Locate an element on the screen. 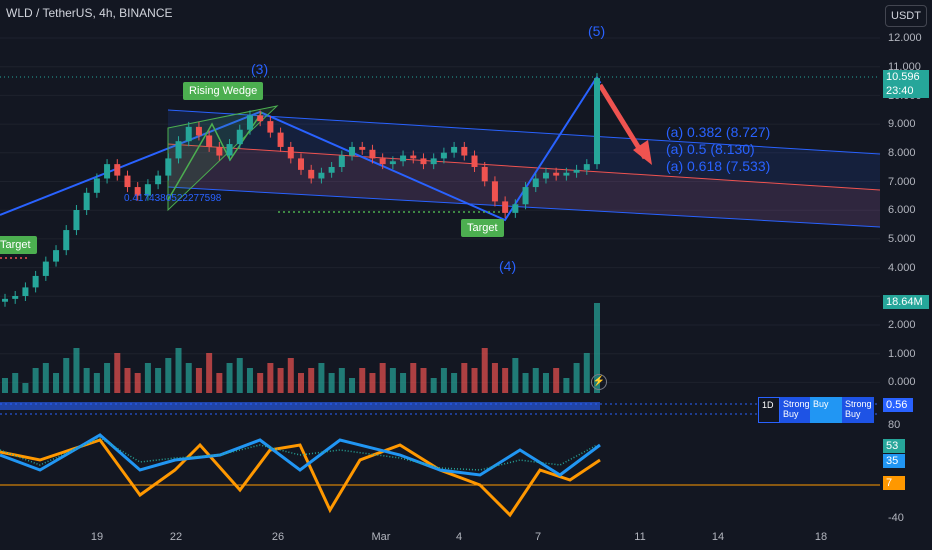 The height and width of the screenshot is (550, 932). osc-tick-bottom: -40 is located at coordinates (896, 518).